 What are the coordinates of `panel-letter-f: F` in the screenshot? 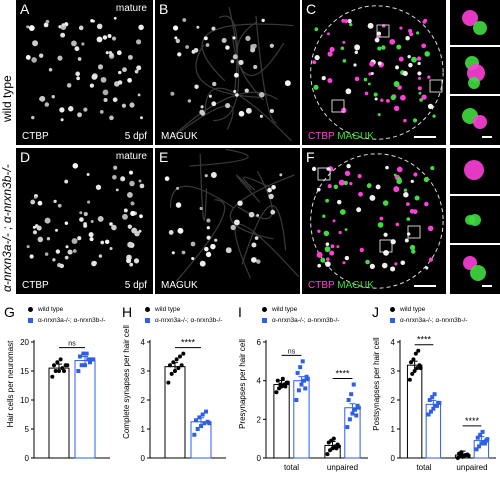 It's located at (310, 157).